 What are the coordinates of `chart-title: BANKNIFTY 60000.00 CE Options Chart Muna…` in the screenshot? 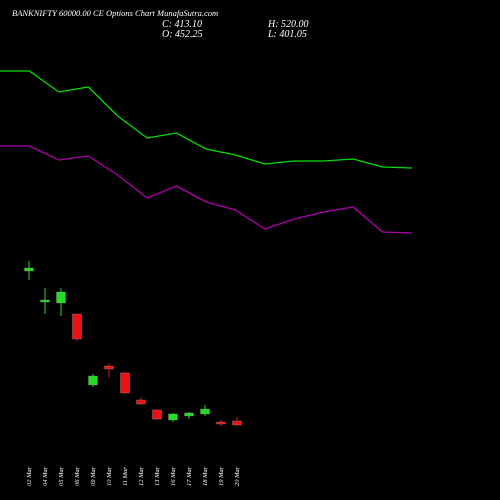 It's located at (115, 13).